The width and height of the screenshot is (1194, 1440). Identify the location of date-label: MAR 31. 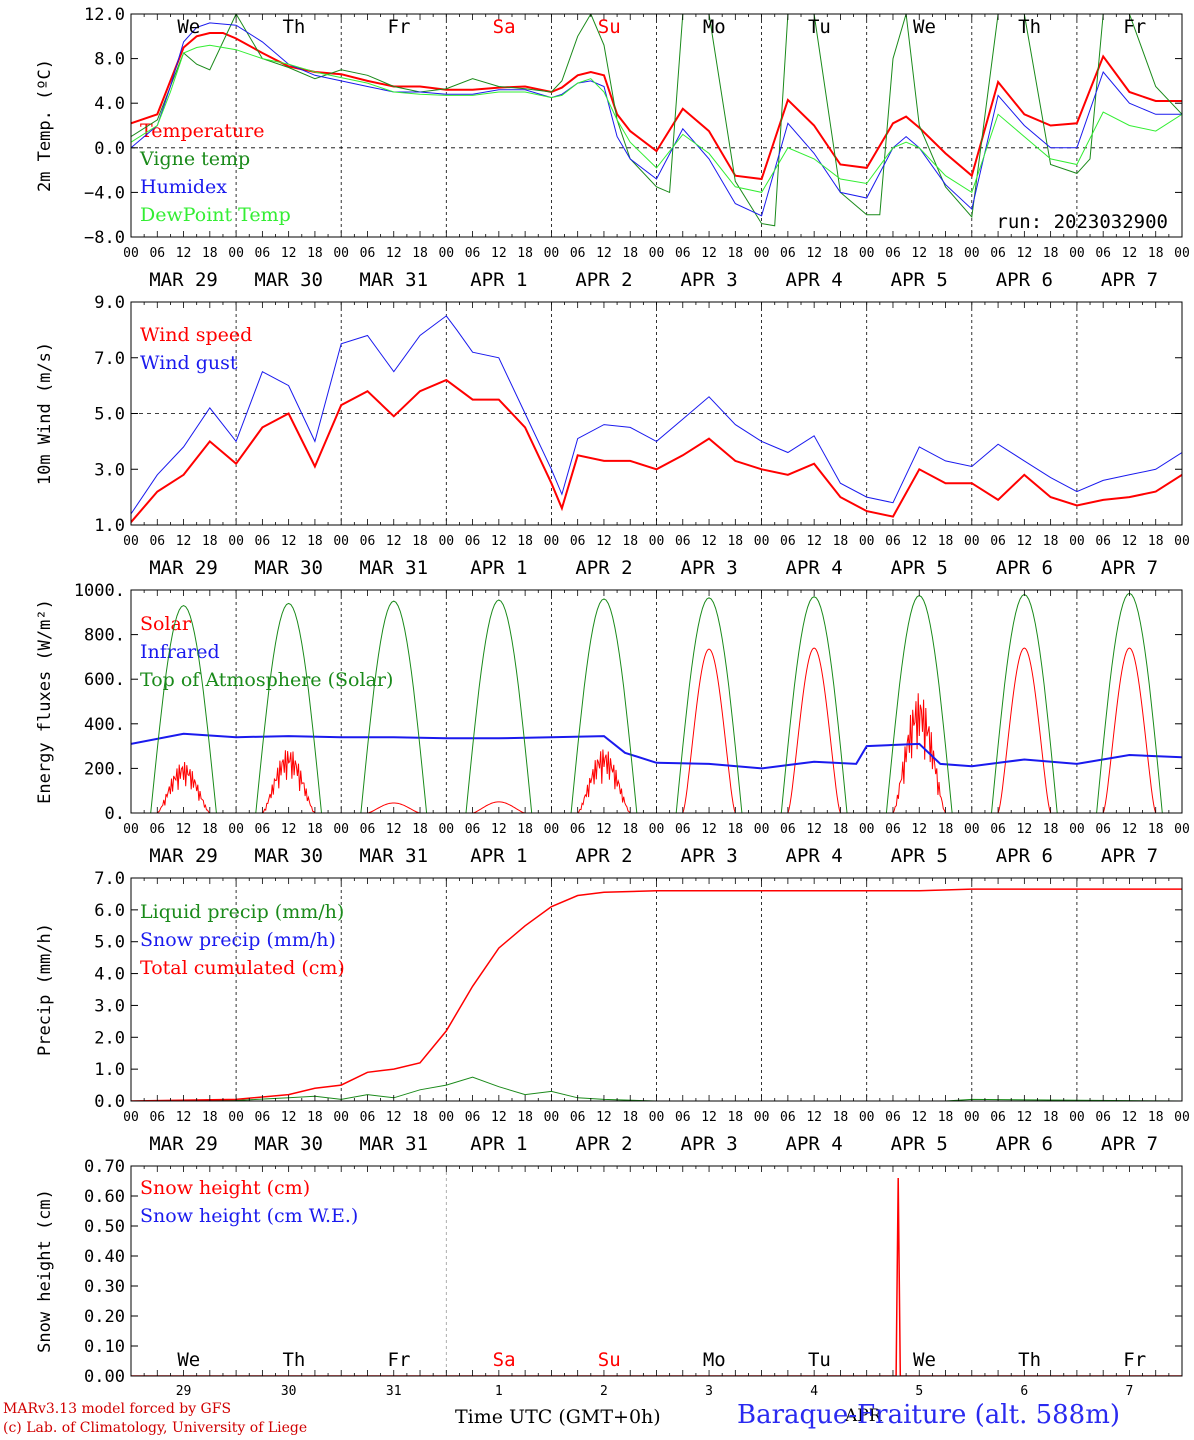
(393, 856).